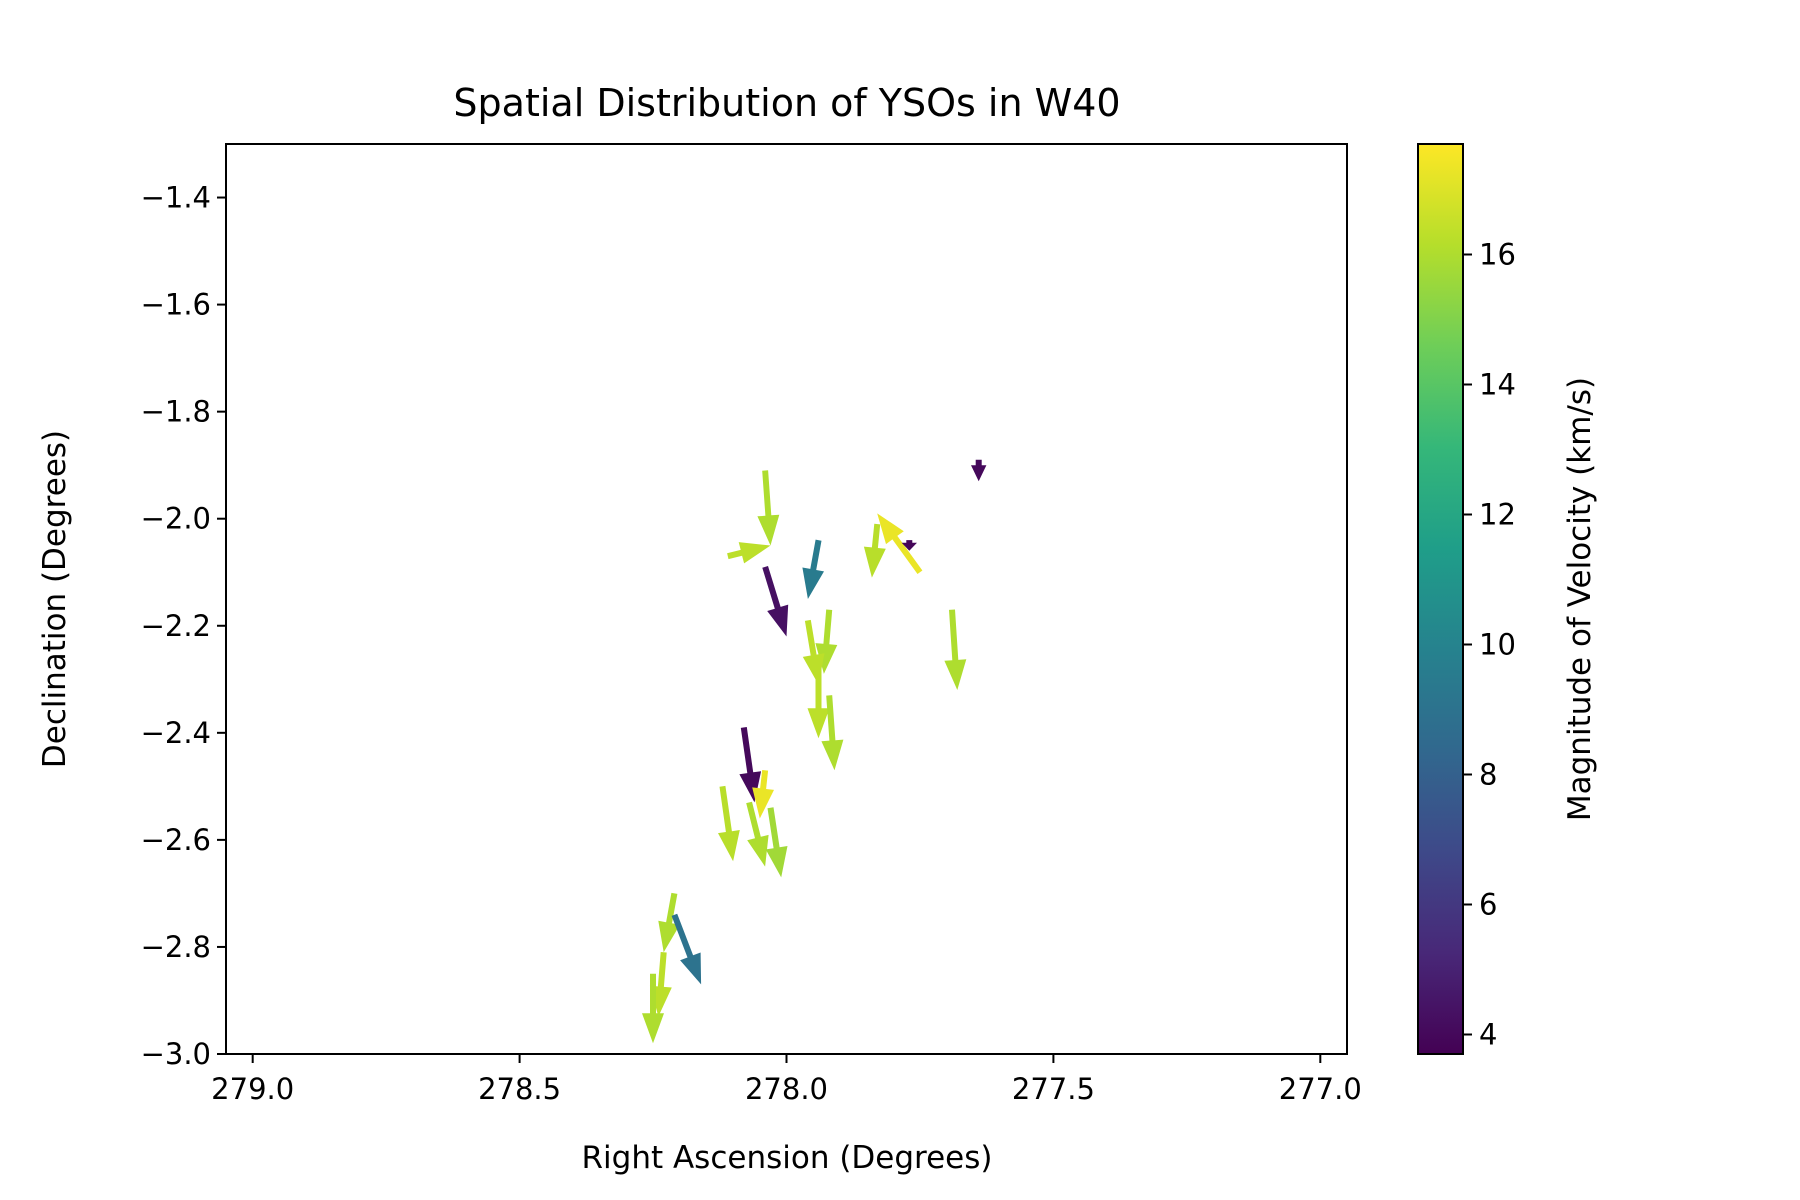  I want to click on y-tick-label: −2.0, so click(176, 519).